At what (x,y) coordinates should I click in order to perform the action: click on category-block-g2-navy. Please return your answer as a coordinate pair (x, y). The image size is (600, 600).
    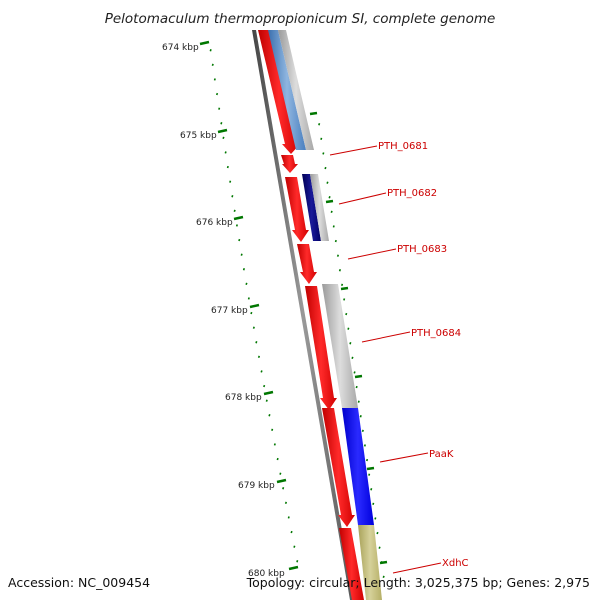
    Looking at the image, I should click on (311, 207).